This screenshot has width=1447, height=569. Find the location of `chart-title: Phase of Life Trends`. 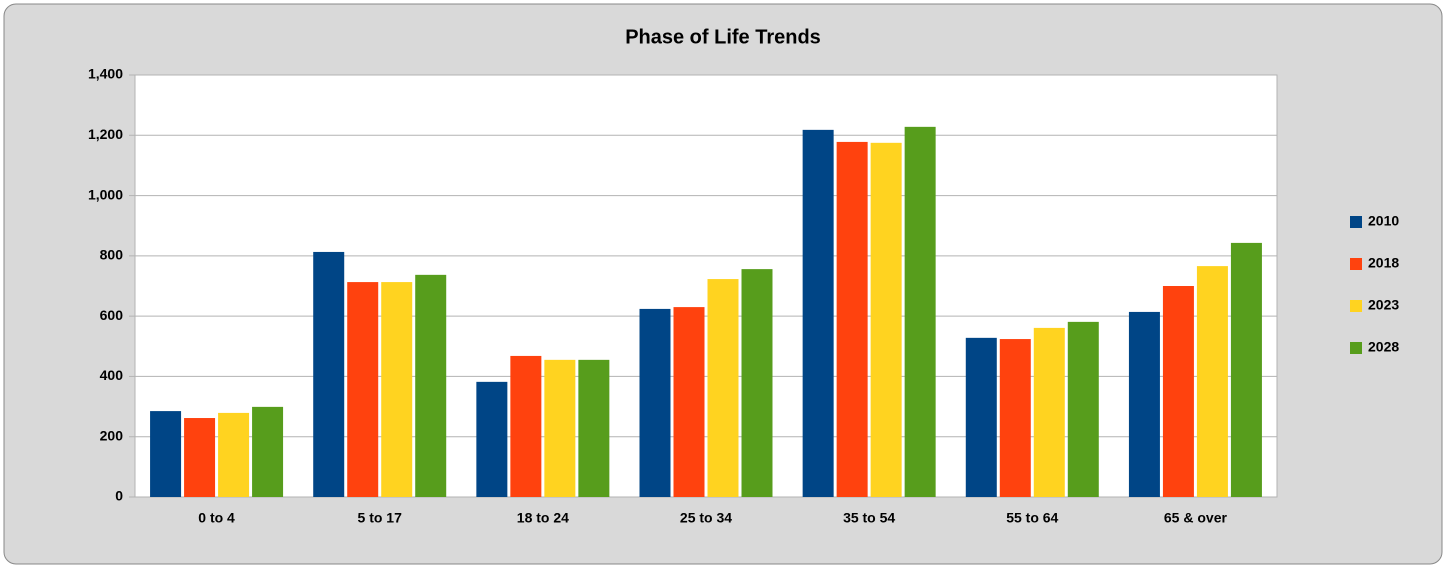

chart-title: Phase of Life Trends is located at coordinates (723, 37).